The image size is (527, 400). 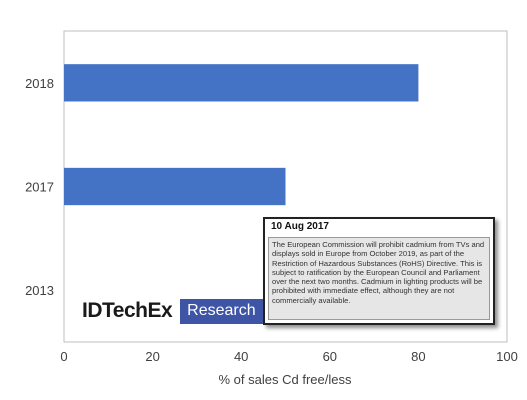 I want to click on x-tick-label: 0, so click(x=63, y=356).